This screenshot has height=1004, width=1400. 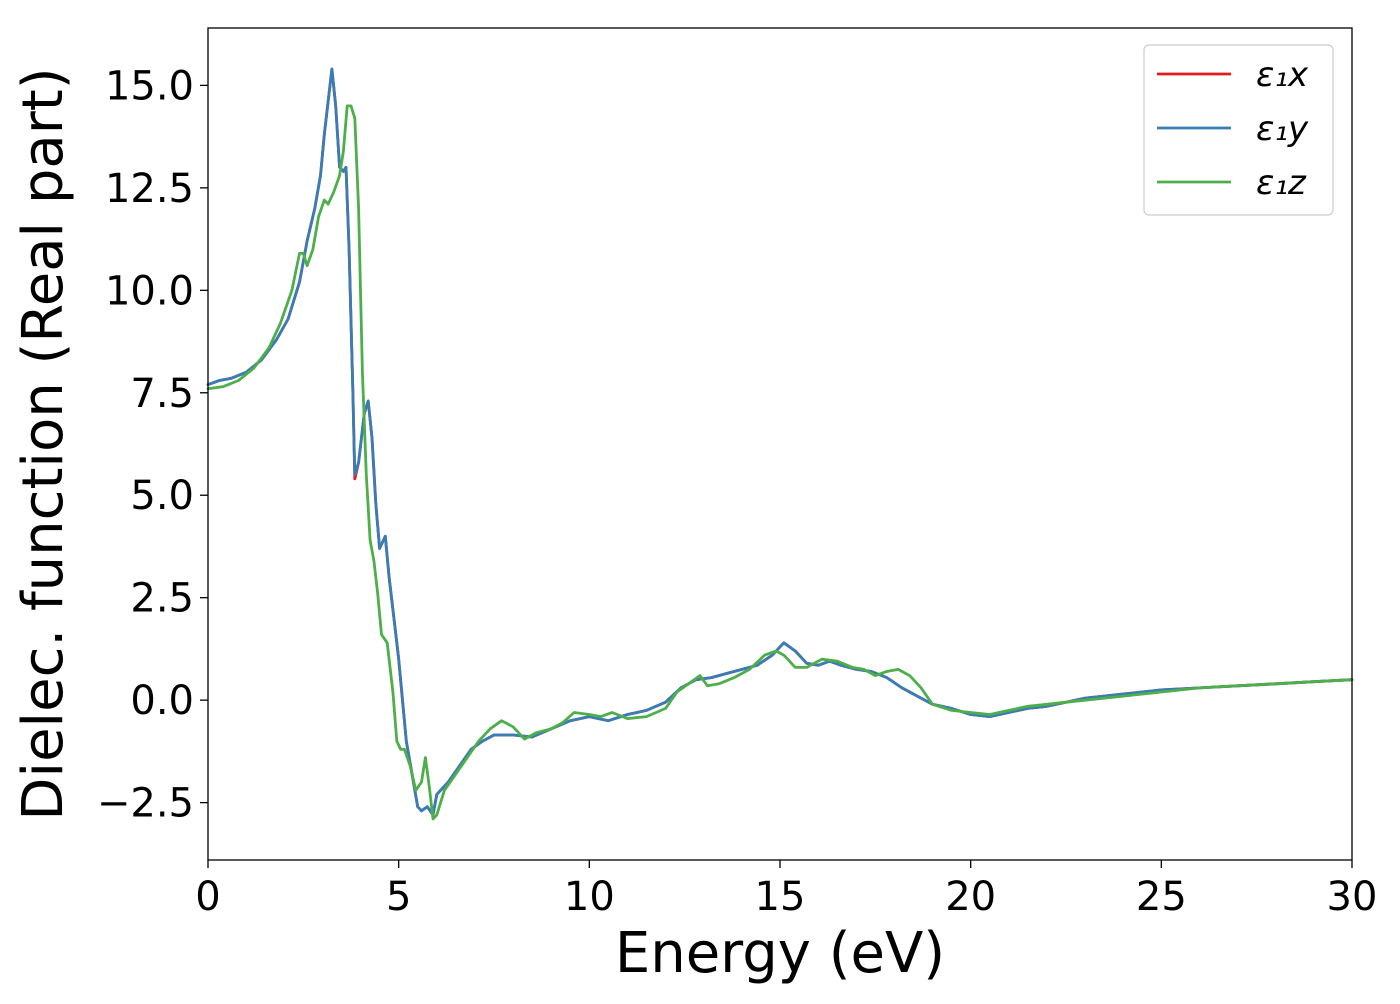 What do you see at coordinates (152, 445) in the screenshot?
I see `y-axis-ticks: −2.5 0.0 2.5 5.0 7.5 10.0 12.5 15.0` at bounding box center [152, 445].